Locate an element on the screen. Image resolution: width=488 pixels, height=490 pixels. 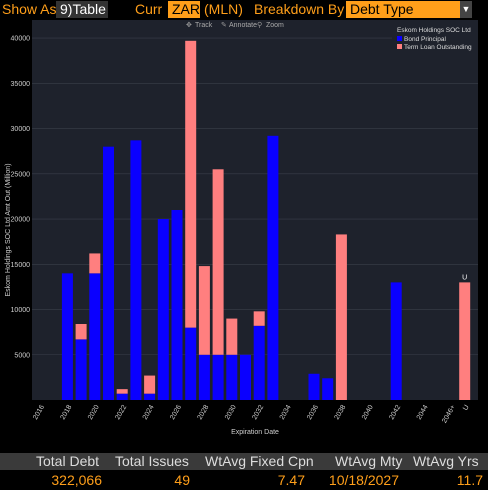
bar-bond-2019 is located at coordinates (81, 369).